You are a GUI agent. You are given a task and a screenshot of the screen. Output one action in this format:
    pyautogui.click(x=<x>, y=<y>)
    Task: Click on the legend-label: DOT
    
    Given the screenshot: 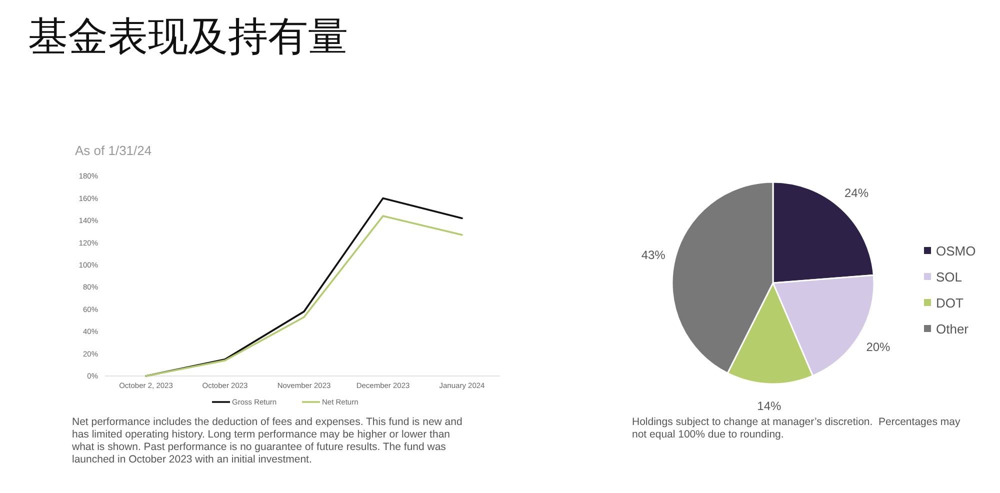 What is the action you would take?
    pyautogui.click(x=950, y=303)
    